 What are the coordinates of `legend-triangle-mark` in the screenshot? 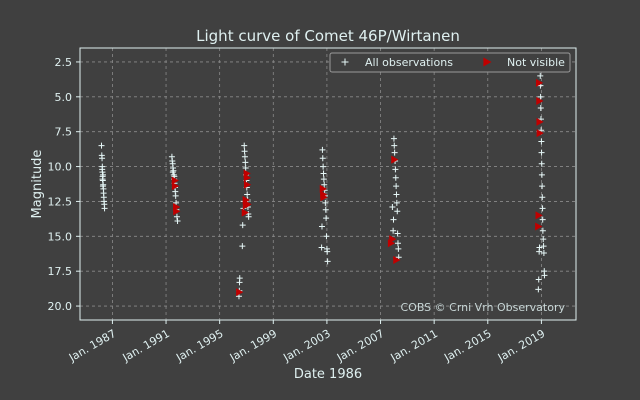 It's located at (487, 62).